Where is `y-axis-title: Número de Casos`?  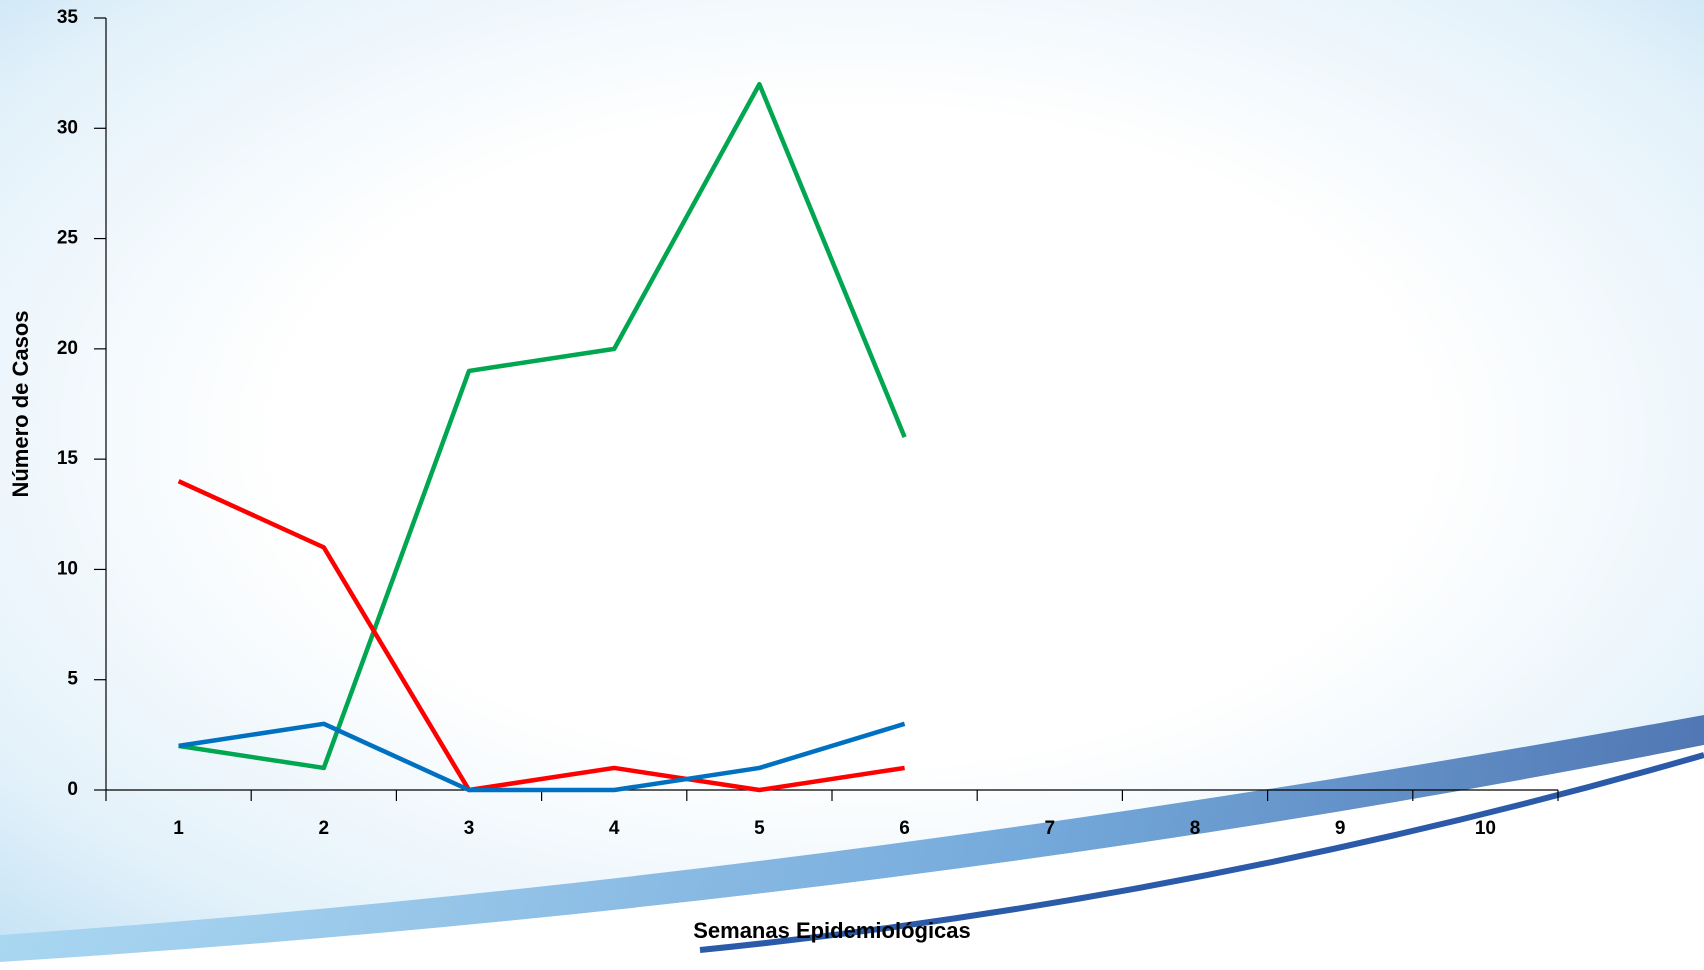
y-axis-title: Número de Casos is located at coordinates (20, 403).